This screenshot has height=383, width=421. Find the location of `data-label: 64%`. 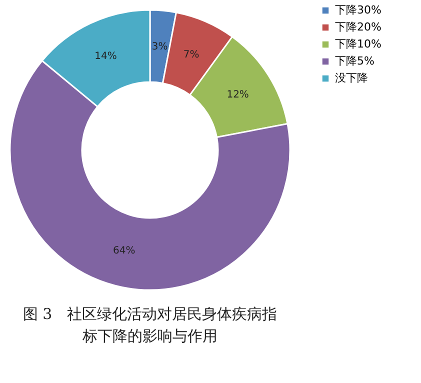

data-label: 64% is located at coordinates (124, 251).